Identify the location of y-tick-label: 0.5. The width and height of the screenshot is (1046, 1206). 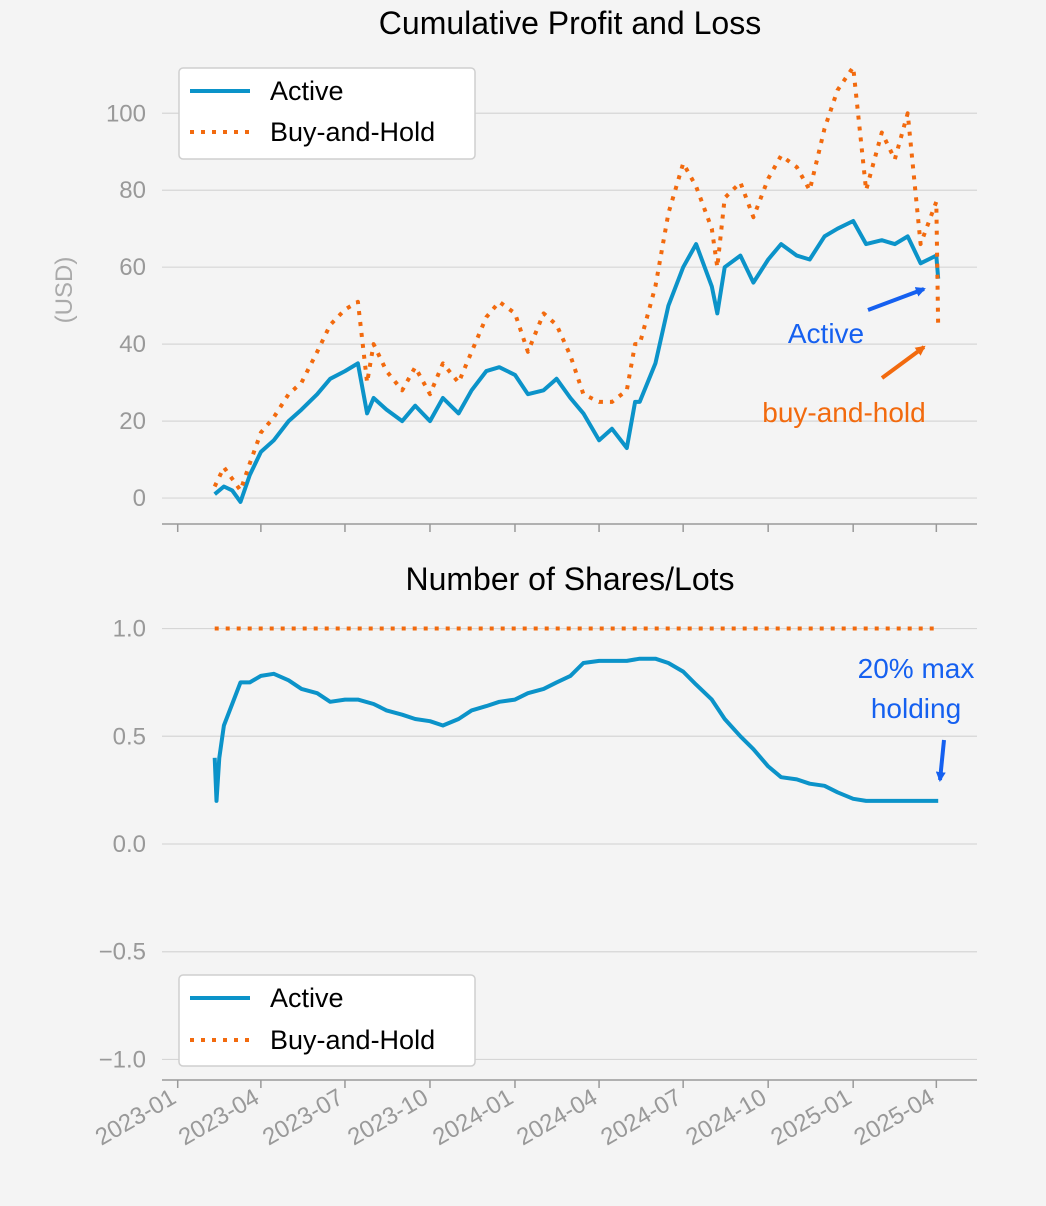
(129, 736).